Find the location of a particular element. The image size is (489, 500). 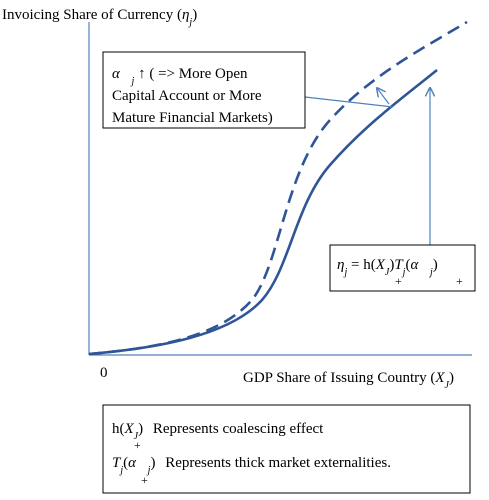

label: GDP Share of Issuing Country ( is located at coordinates (339, 378).